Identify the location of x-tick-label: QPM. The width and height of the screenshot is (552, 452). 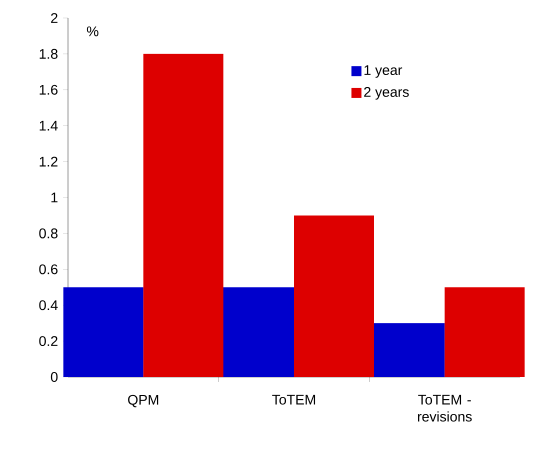
(143, 401).